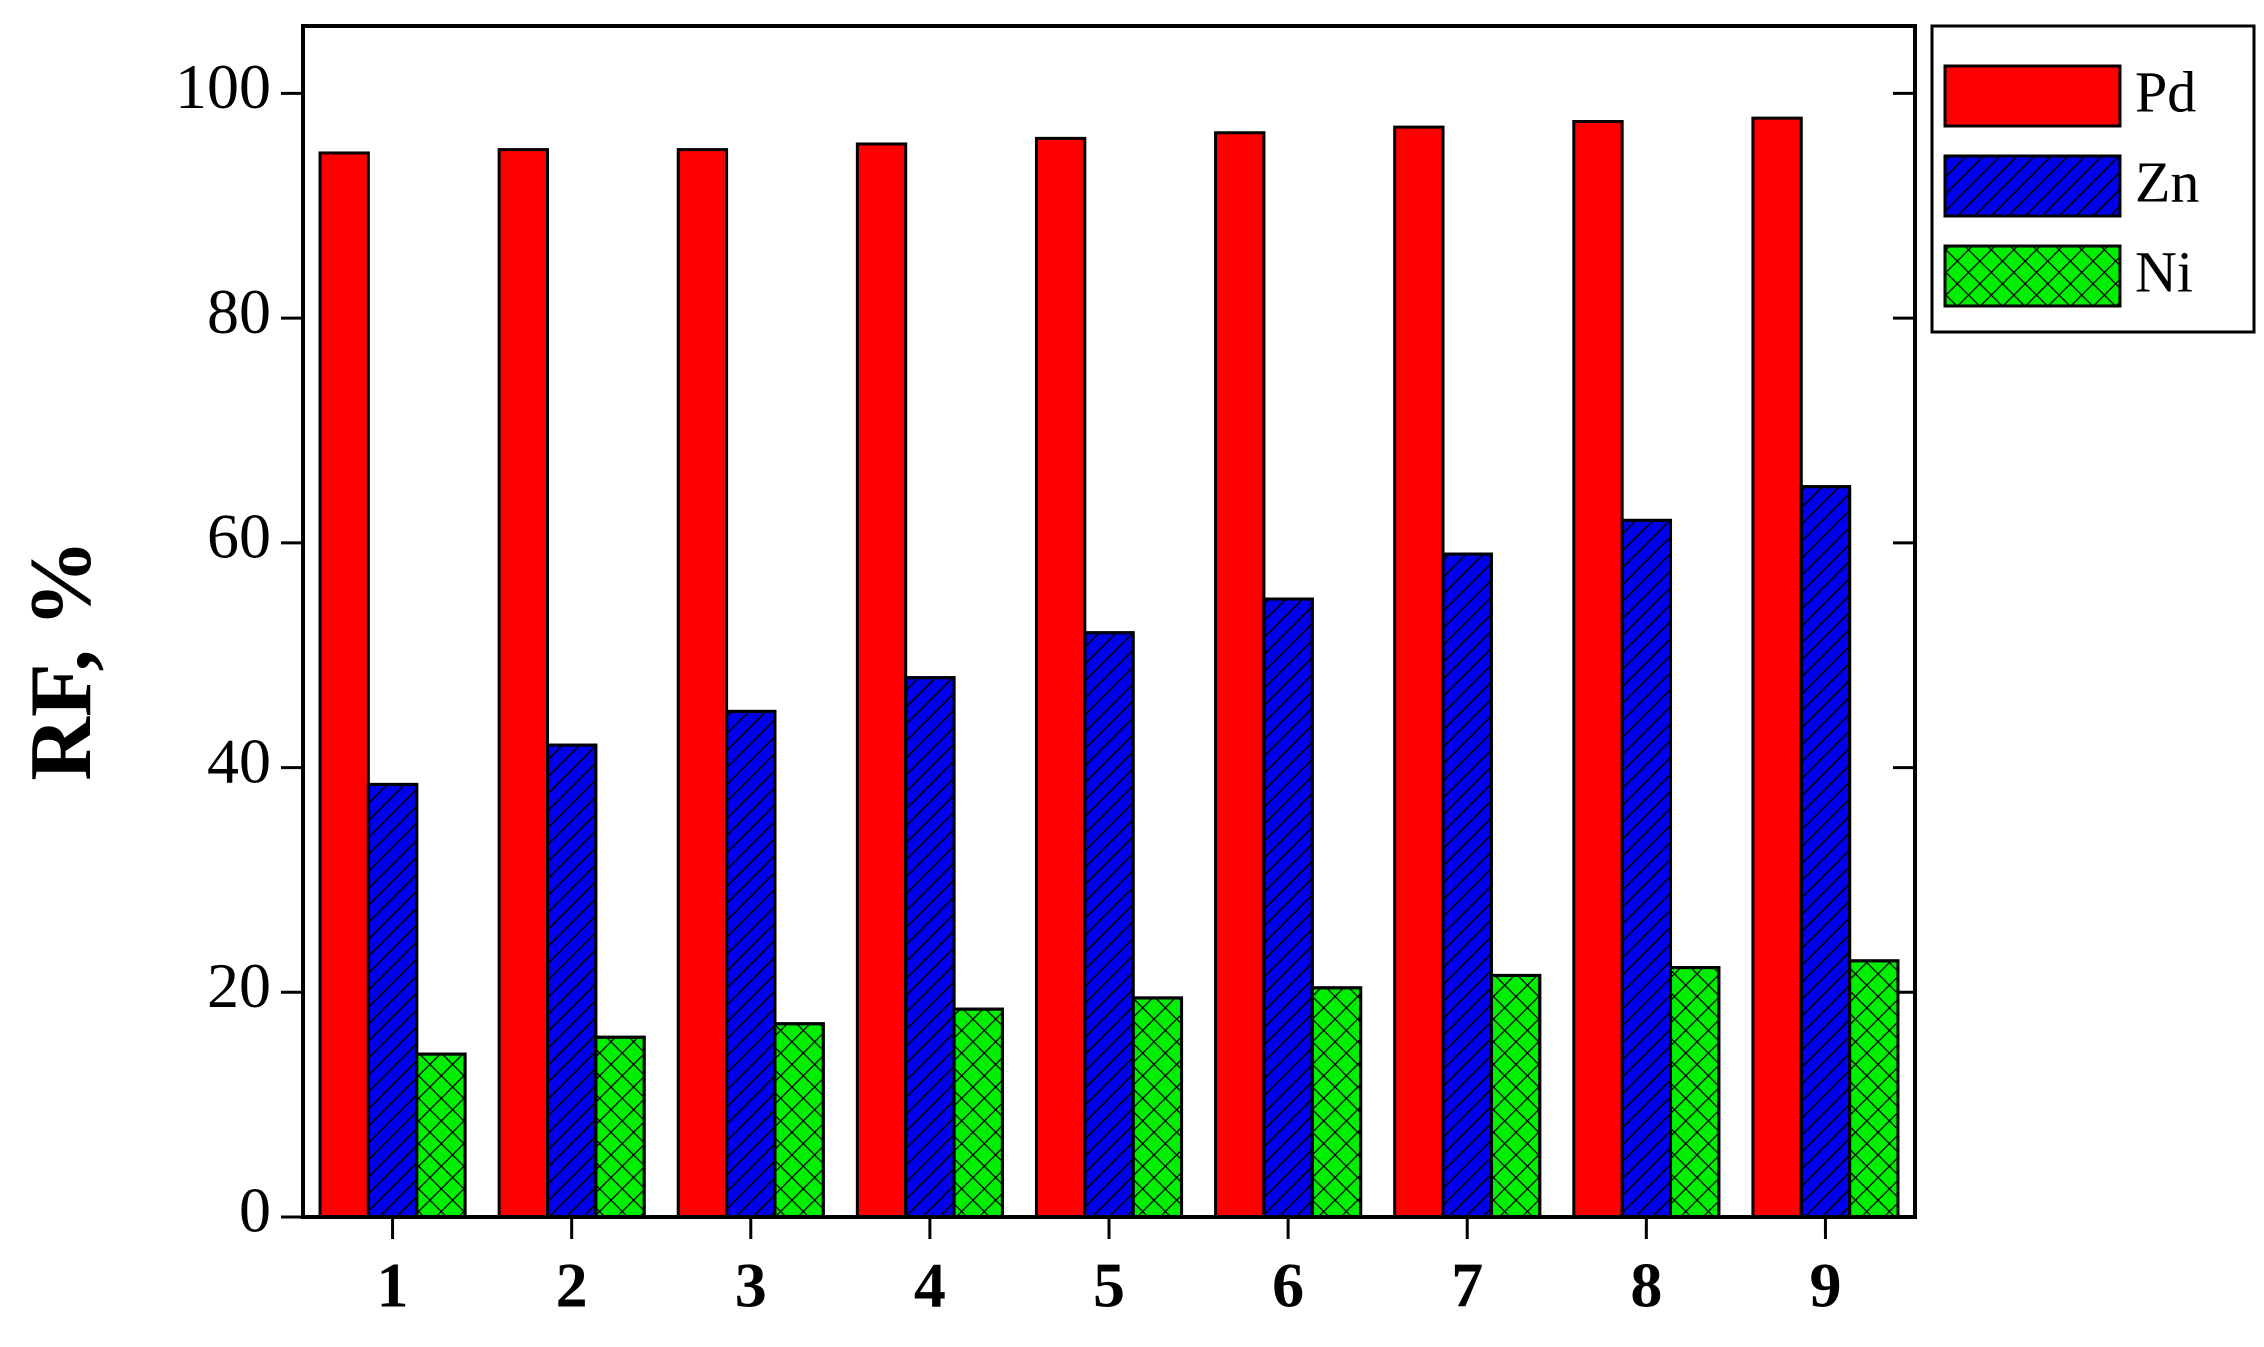  I want to click on x-tick-label: 6, so click(1288, 1285).